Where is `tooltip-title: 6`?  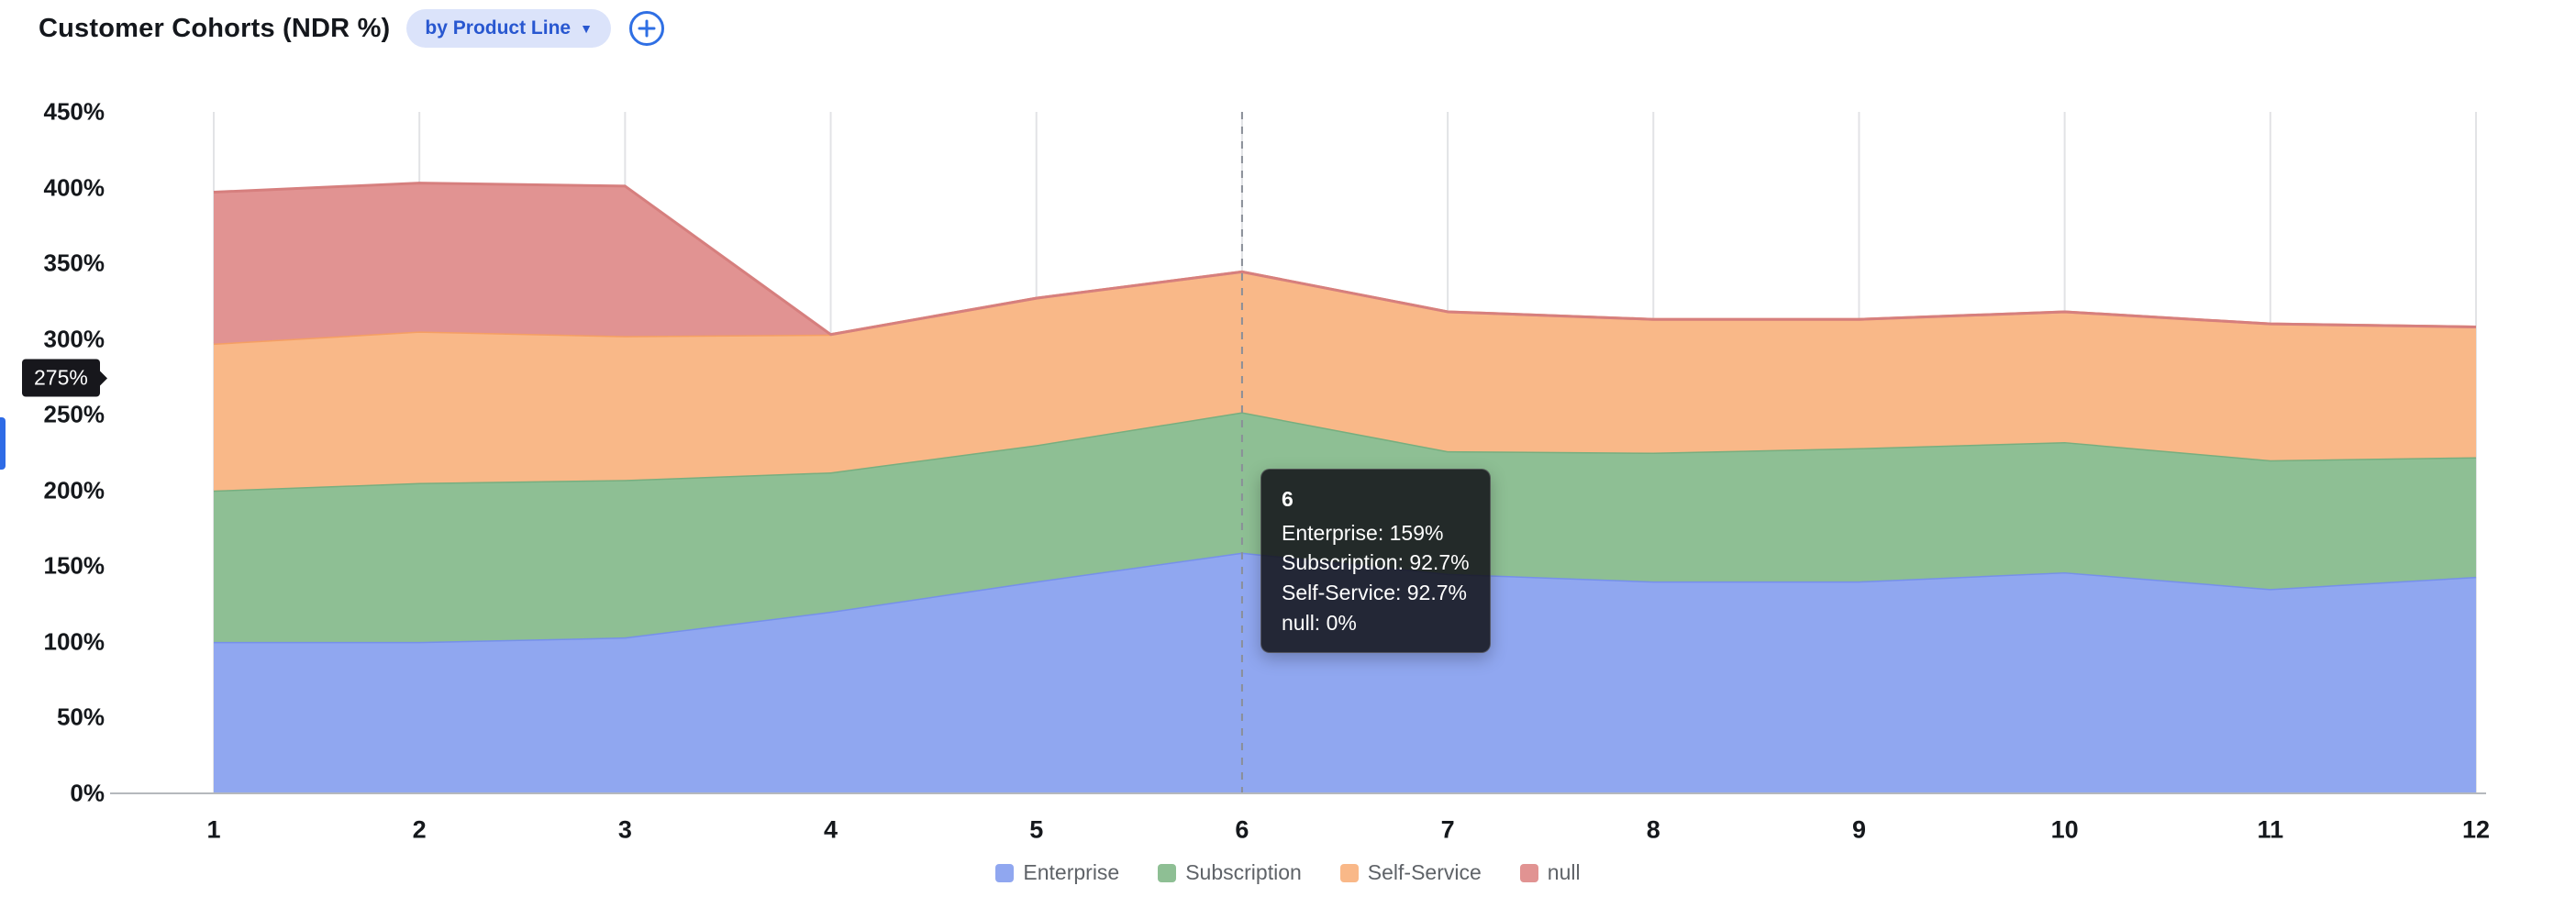
tooltip-title: 6 is located at coordinates (1288, 499).